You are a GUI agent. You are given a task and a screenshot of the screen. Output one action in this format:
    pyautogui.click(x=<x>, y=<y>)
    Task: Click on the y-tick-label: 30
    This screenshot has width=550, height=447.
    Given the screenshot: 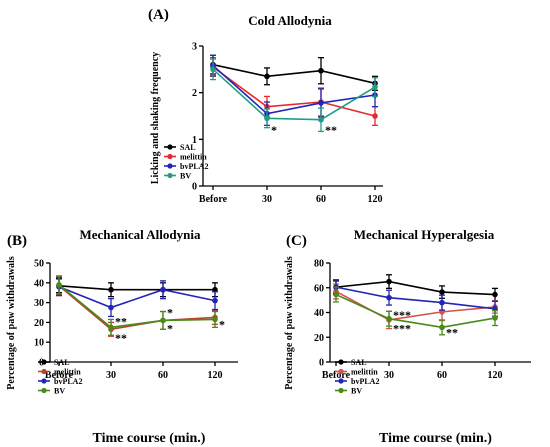 What is the action you would take?
    pyautogui.click(x=39, y=303)
    